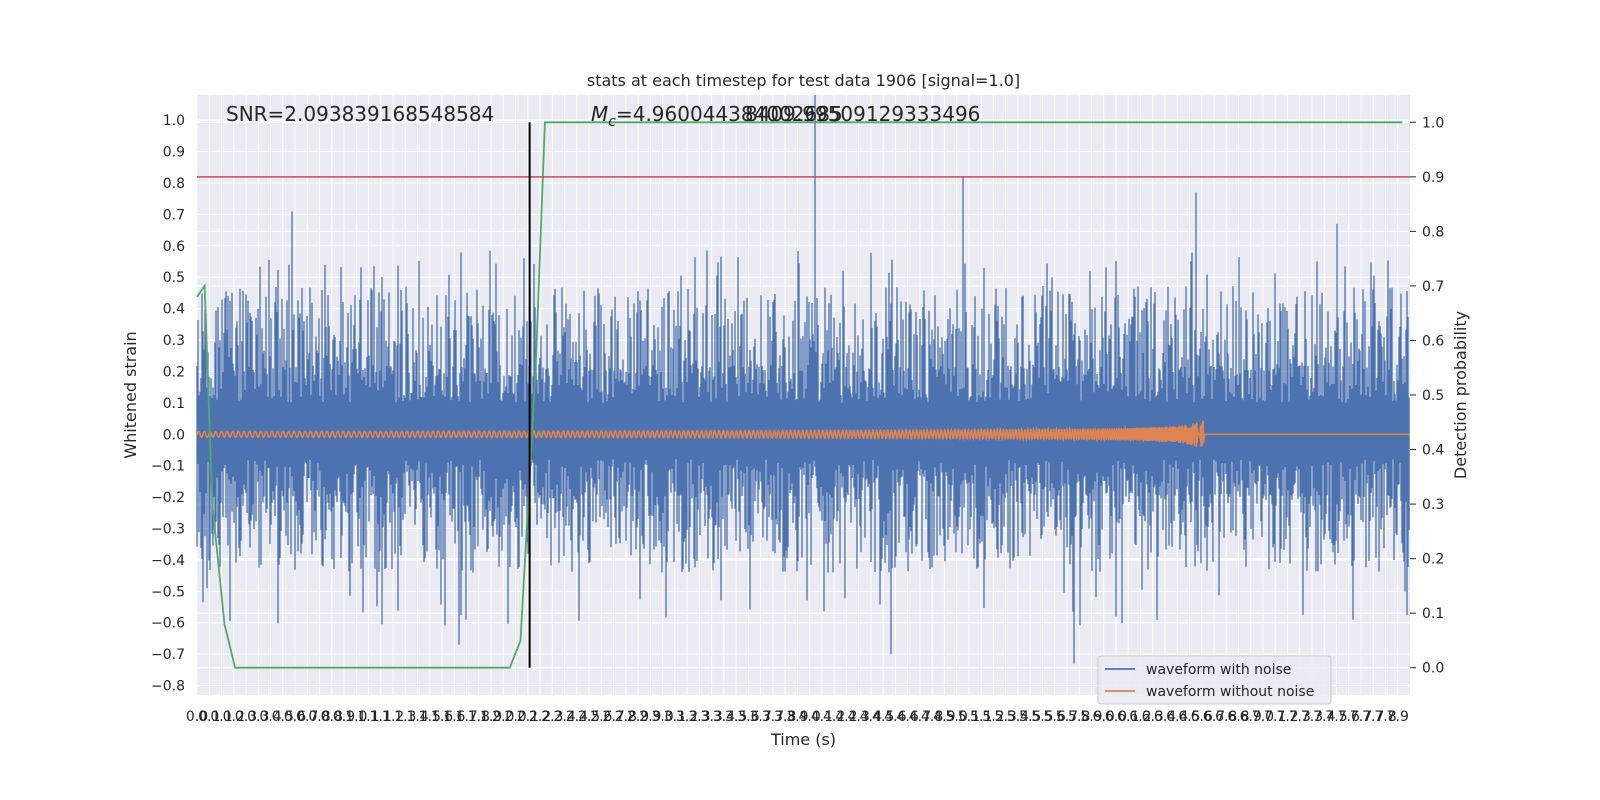  I want to click on y-tick-label-right: 0.8, so click(1433, 232).